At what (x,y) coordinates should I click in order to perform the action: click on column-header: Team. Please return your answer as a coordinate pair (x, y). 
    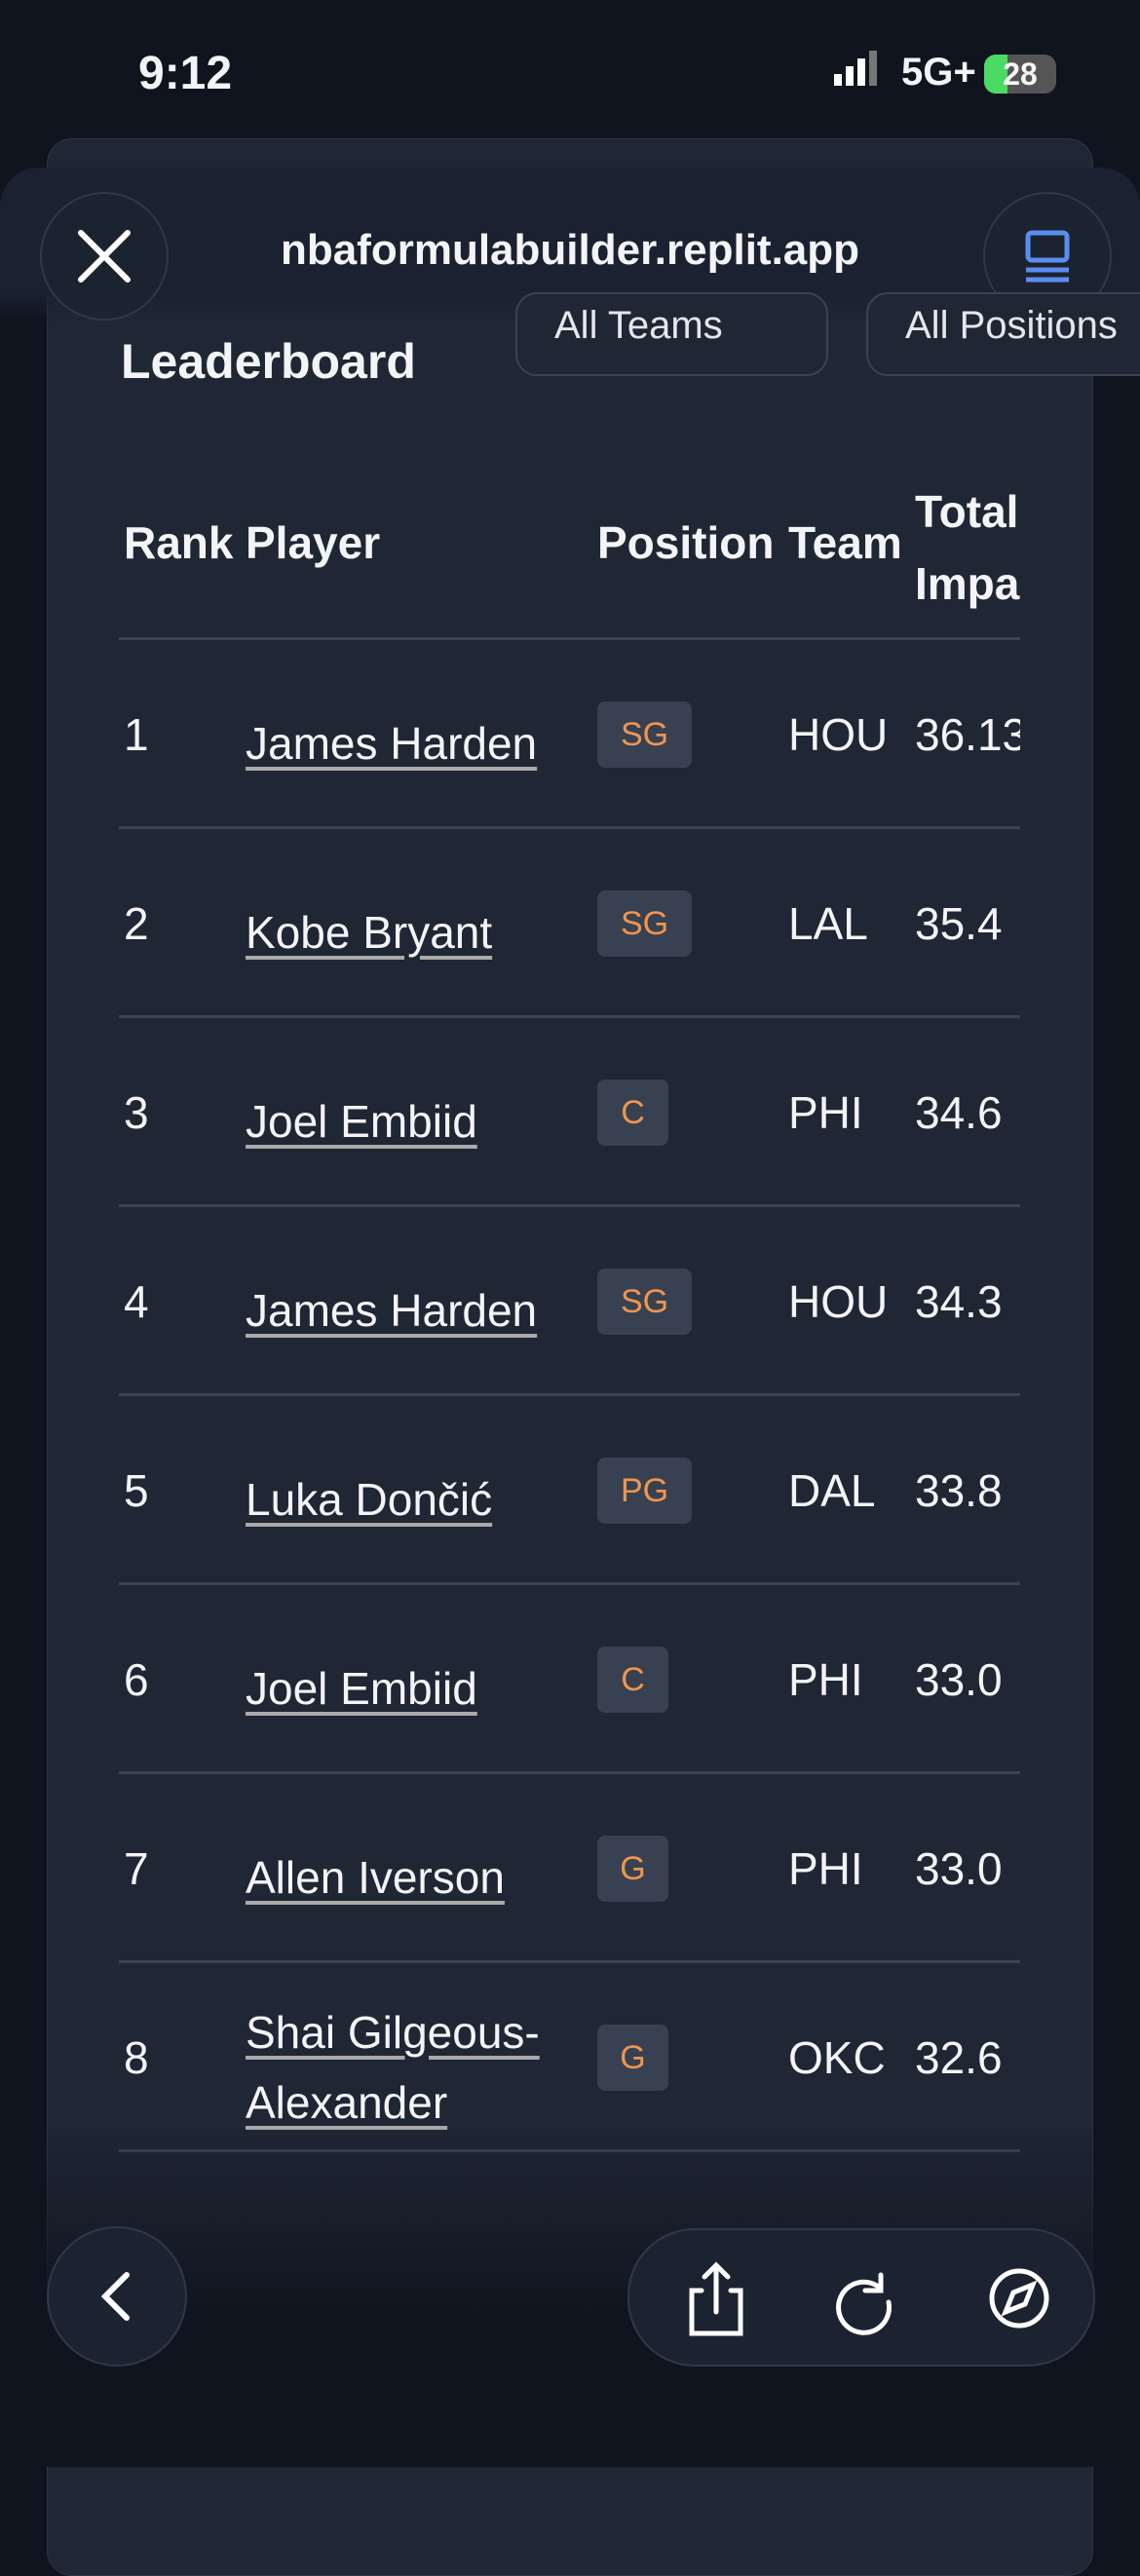
    Looking at the image, I should click on (845, 542).